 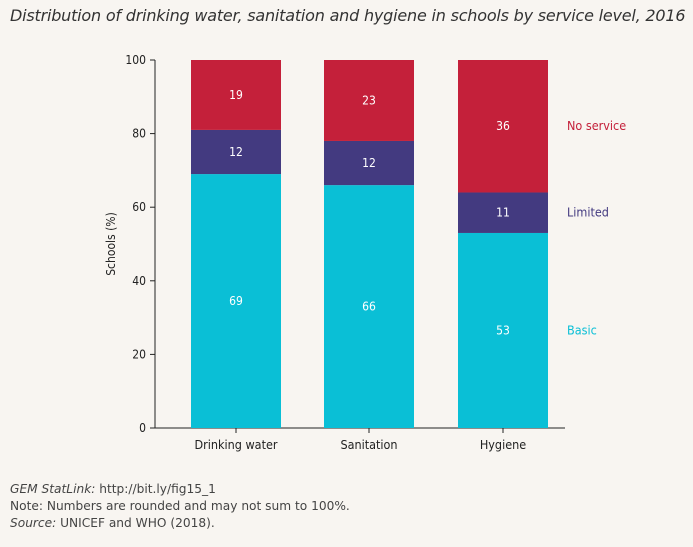 What do you see at coordinates (139, 134) in the screenshot?
I see `y-tick-label-80: 80` at bounding box center [139, 134].